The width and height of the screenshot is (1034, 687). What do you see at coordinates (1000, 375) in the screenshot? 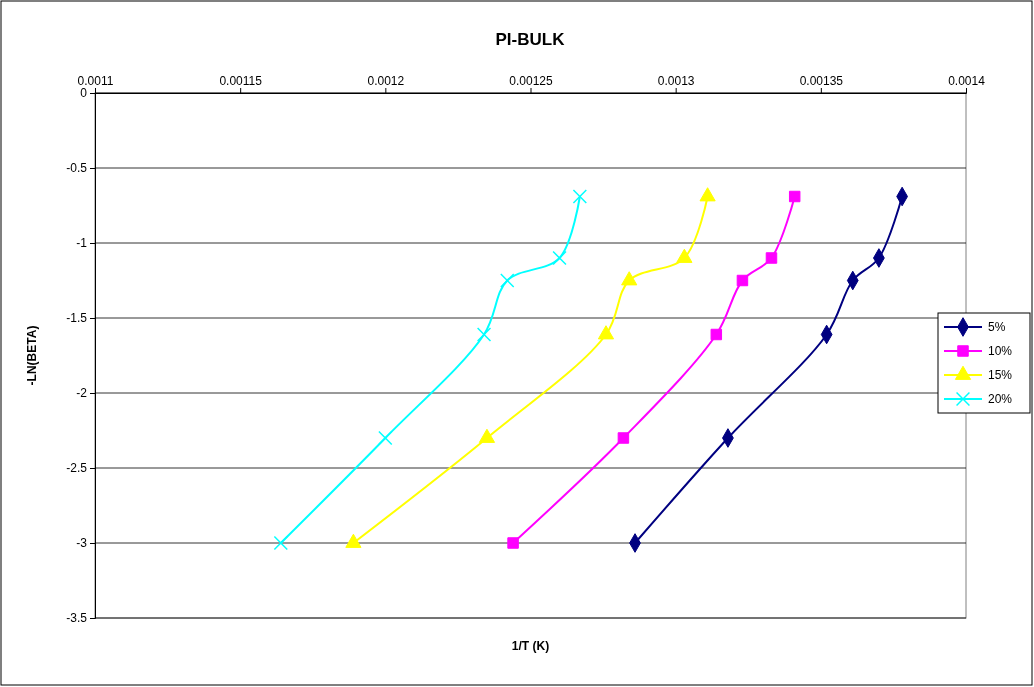
I see `legend-label: 15%` at bounding box center [1000, 375].